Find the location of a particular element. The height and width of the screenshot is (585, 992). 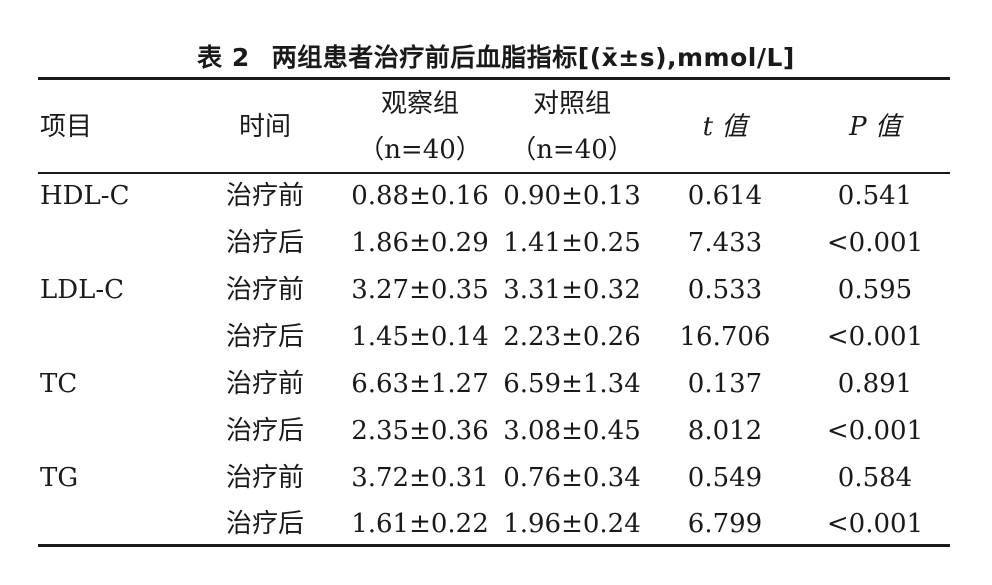

row-control-value: 0.90±0.13 is located at coordinates (572, 196).